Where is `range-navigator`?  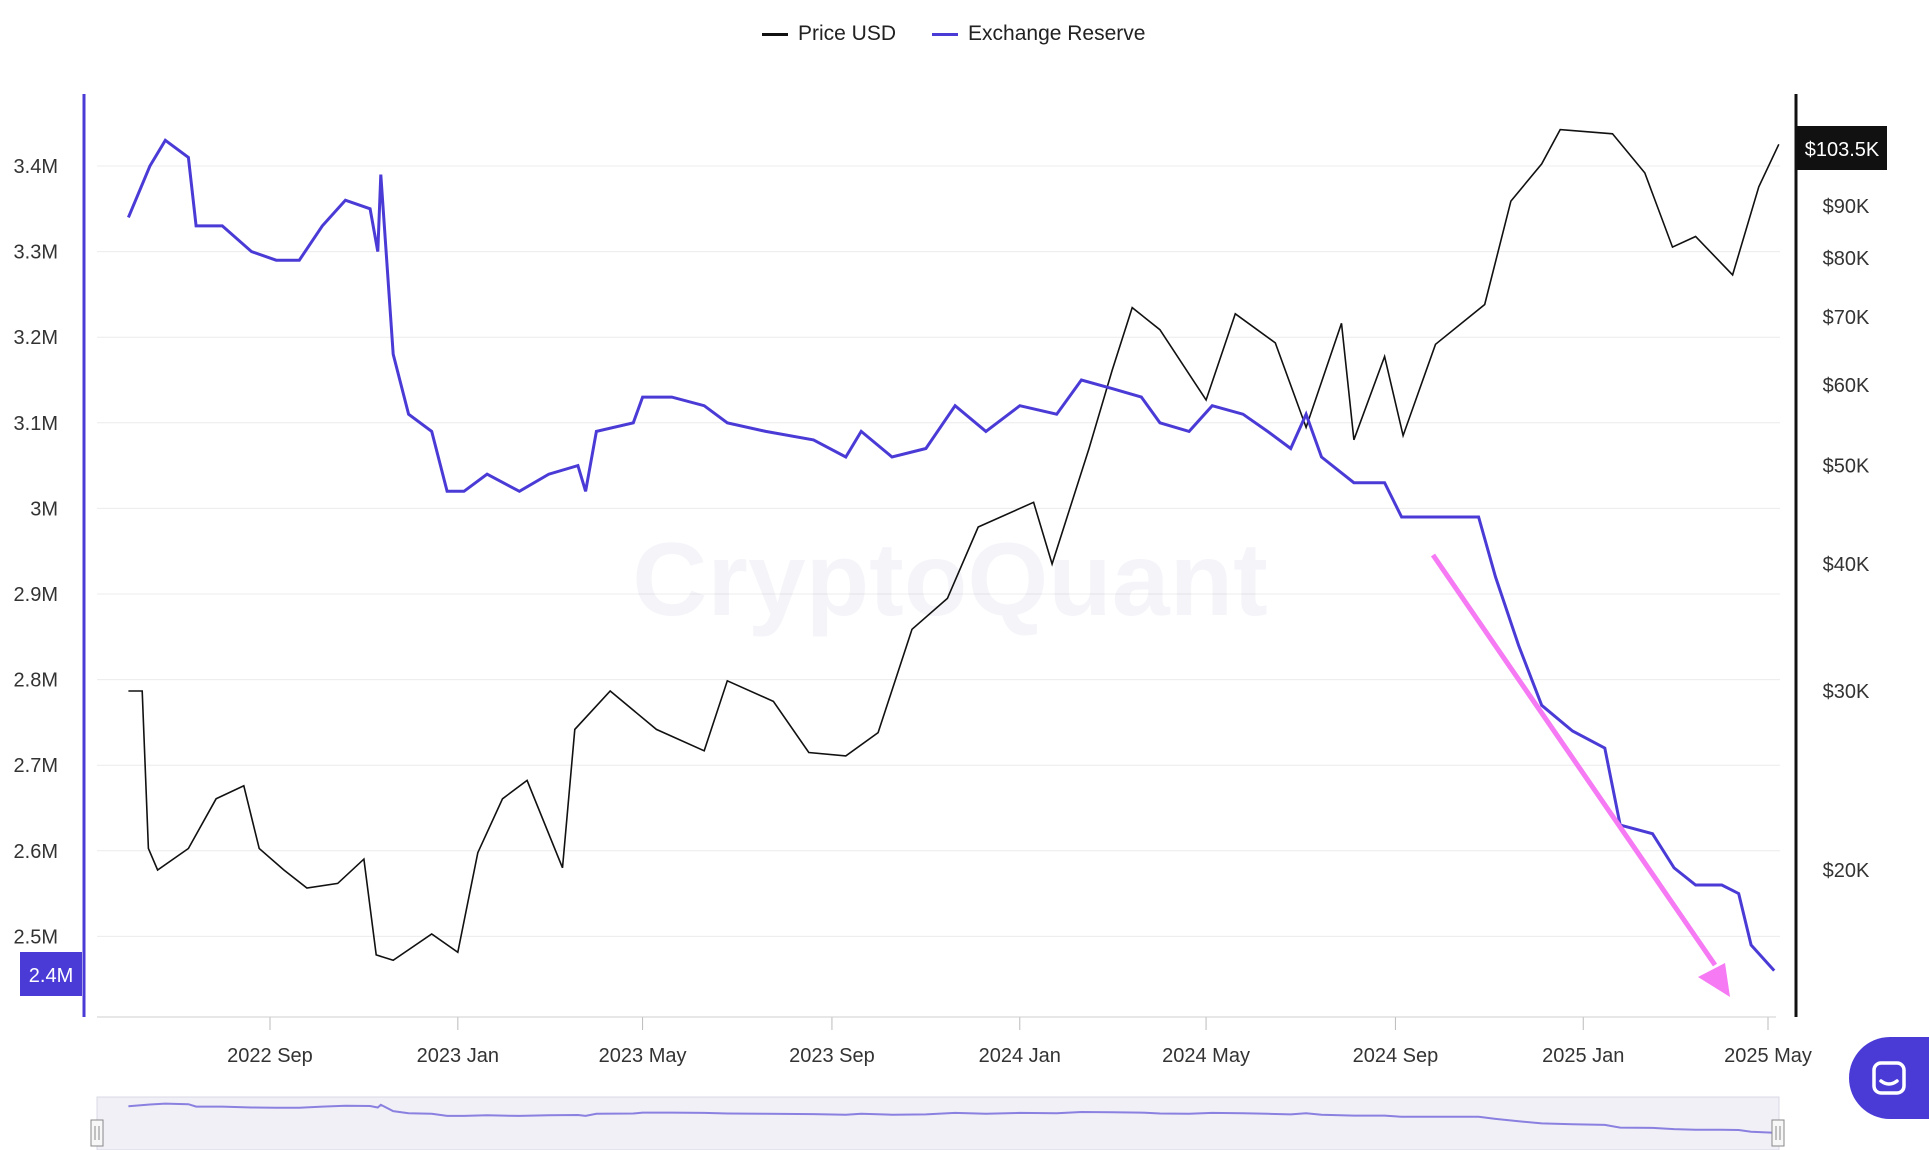
range-navigator is located at coordinates (937, 1123).